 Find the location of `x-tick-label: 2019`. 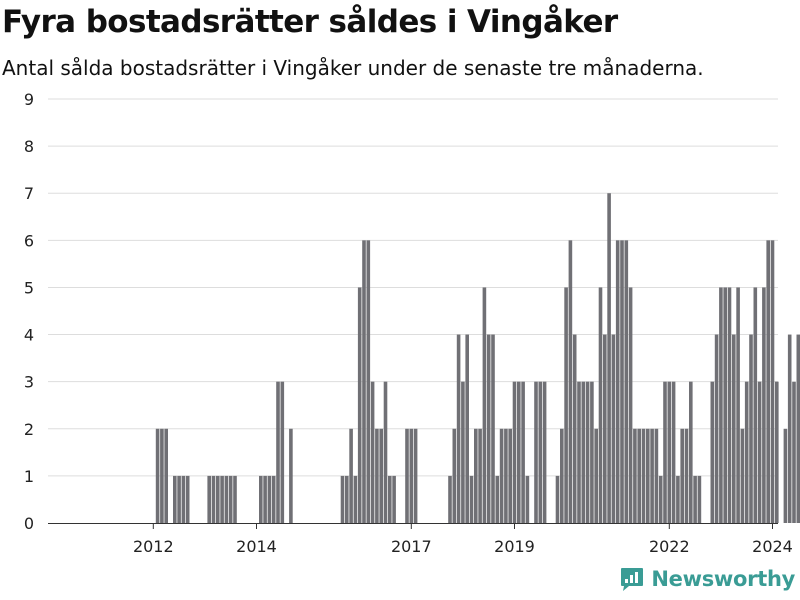

x-tick-label: 2019 is located at coordinates (514, 546).